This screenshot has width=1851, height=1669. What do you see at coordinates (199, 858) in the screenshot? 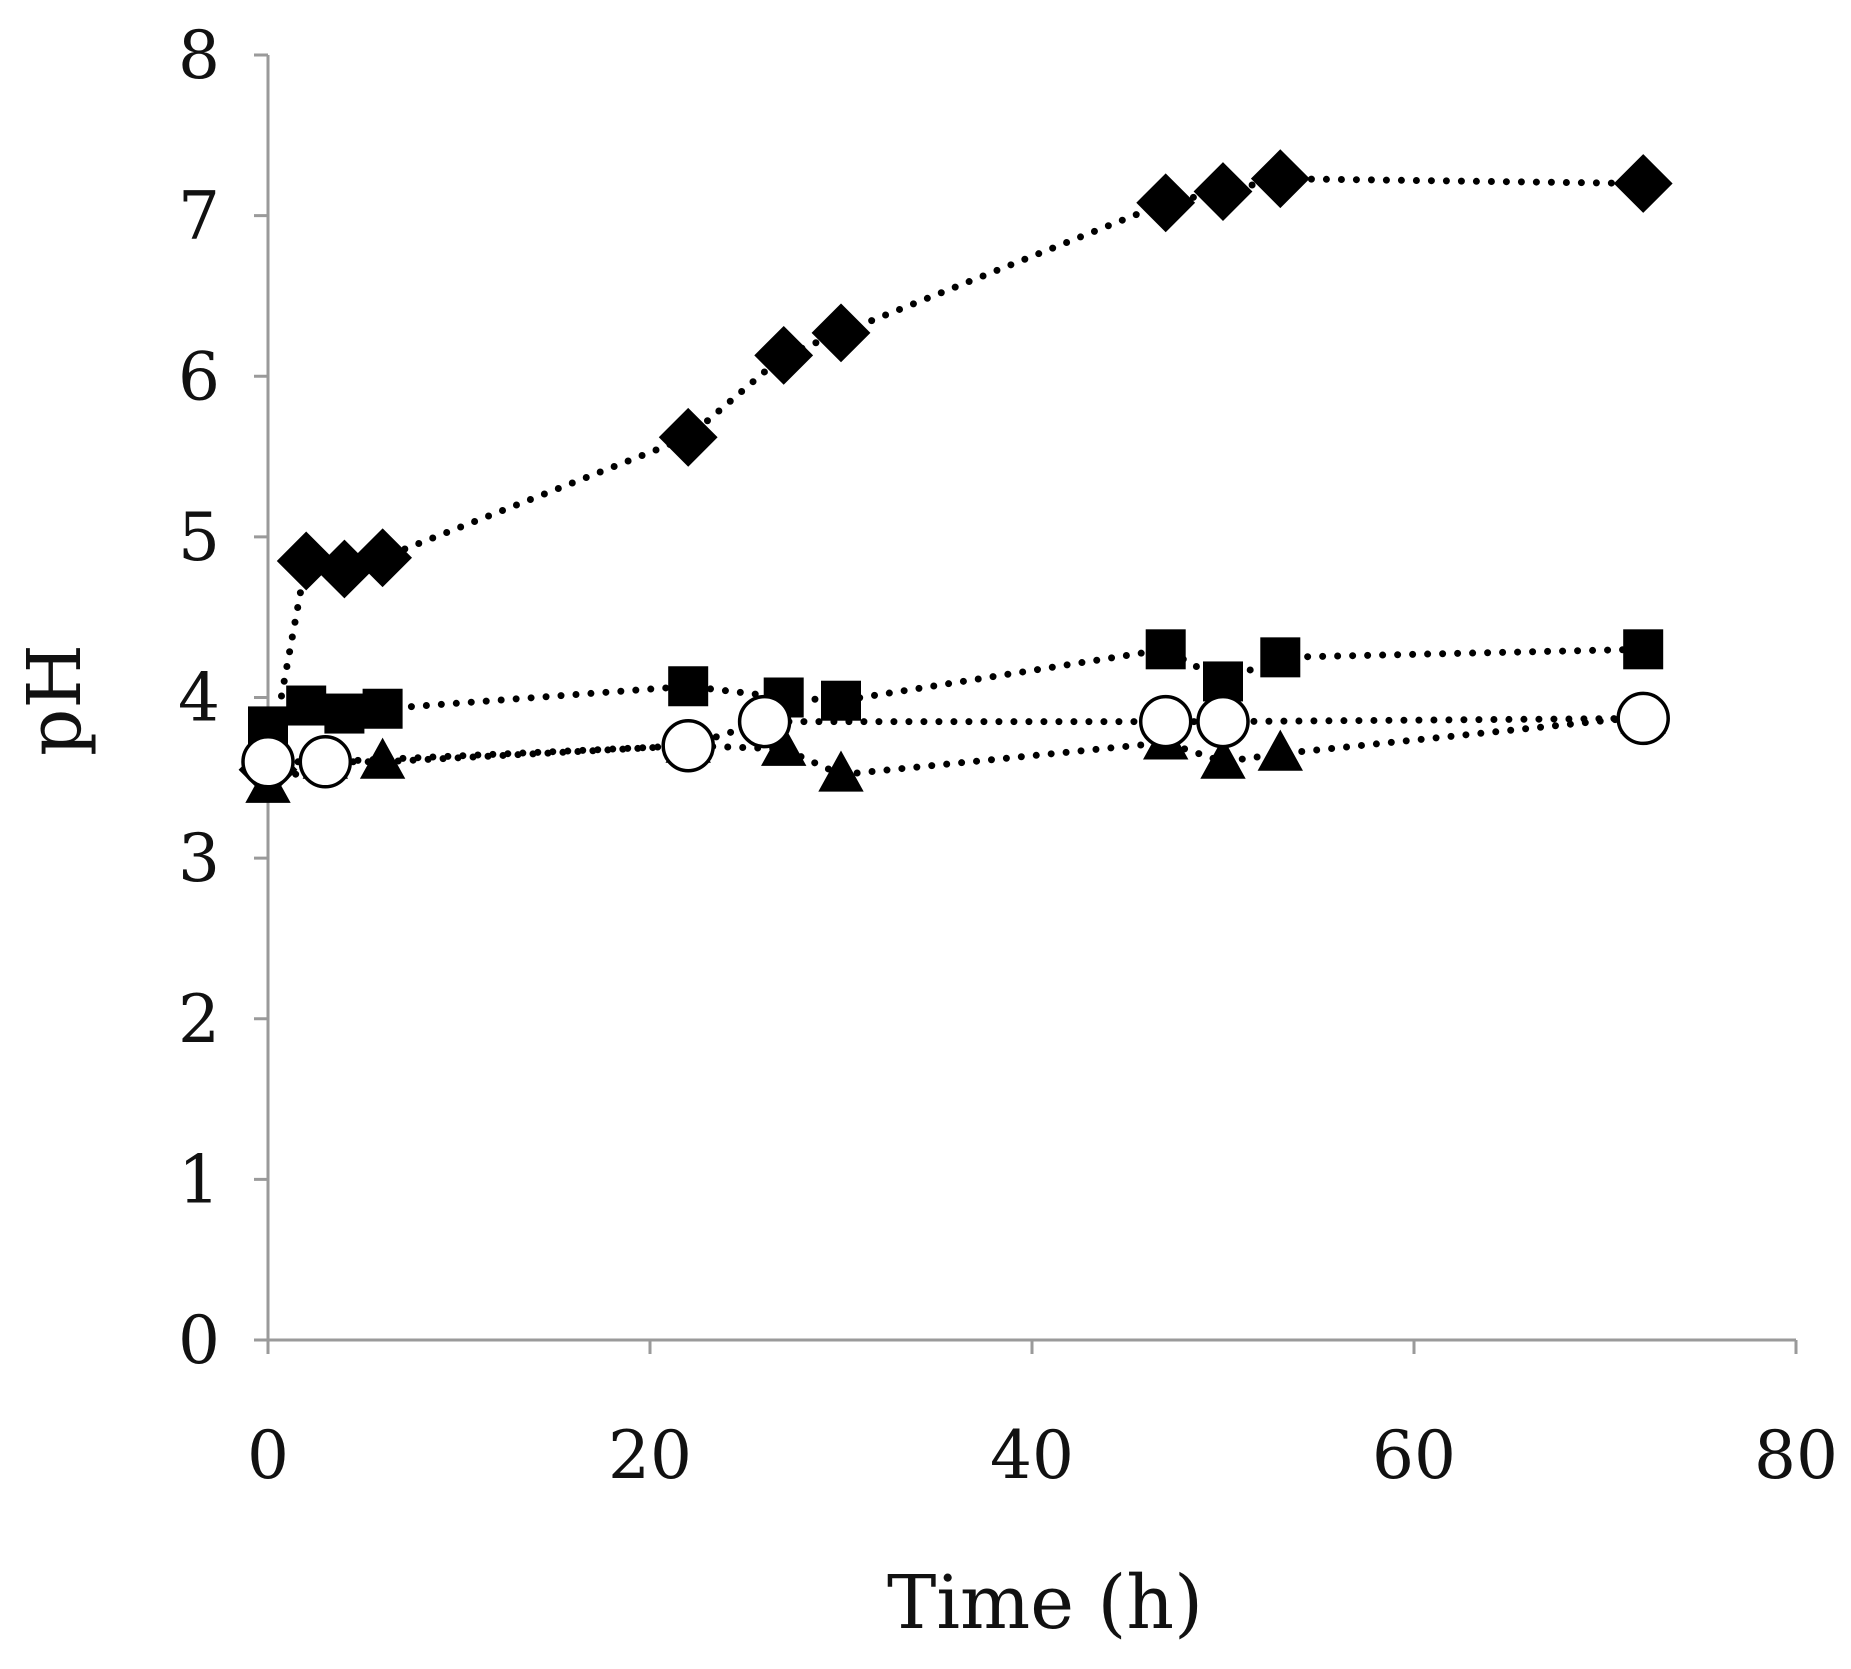
I see `y-tick-label: 3` at bounding box center [199, 858].